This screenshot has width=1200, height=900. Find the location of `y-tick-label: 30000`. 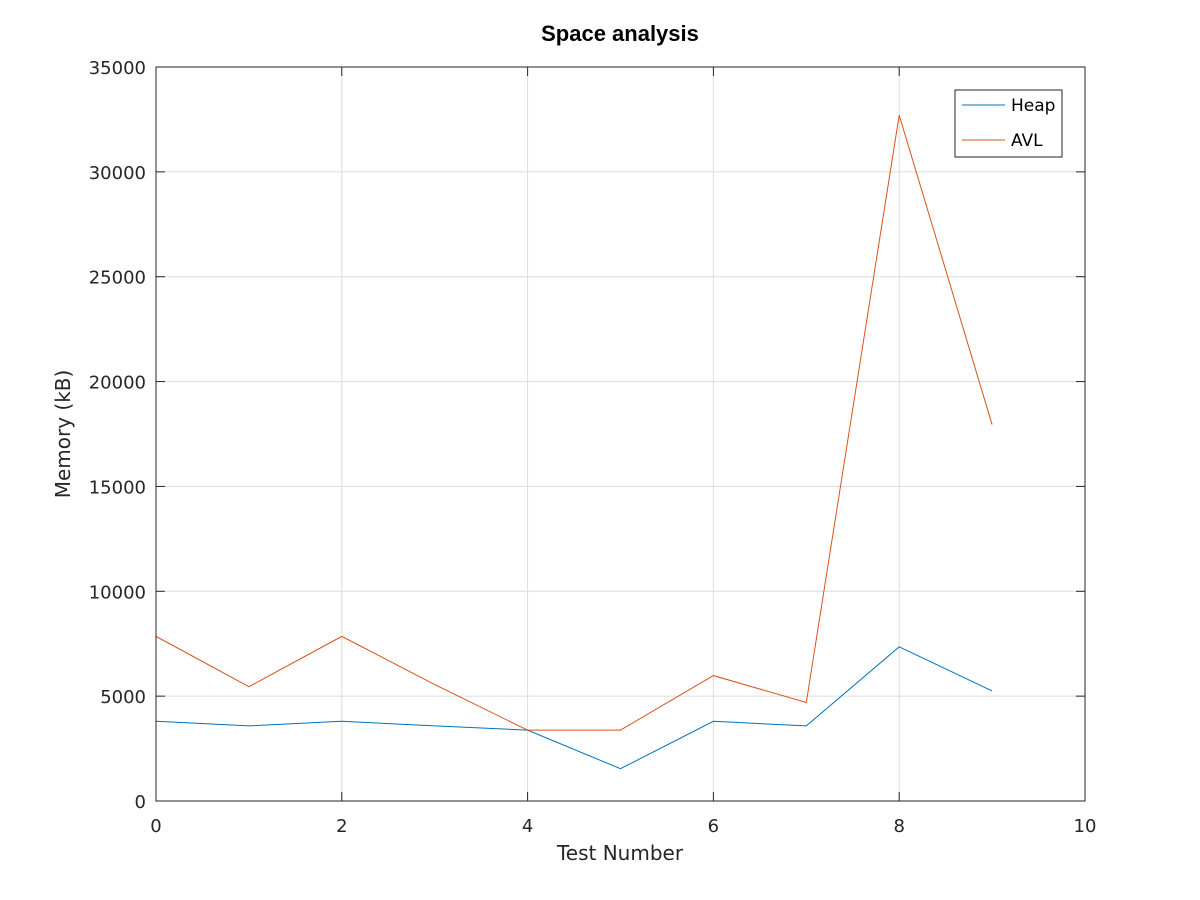

y-tick-label: 30000 is located at coordinates (117, 173).